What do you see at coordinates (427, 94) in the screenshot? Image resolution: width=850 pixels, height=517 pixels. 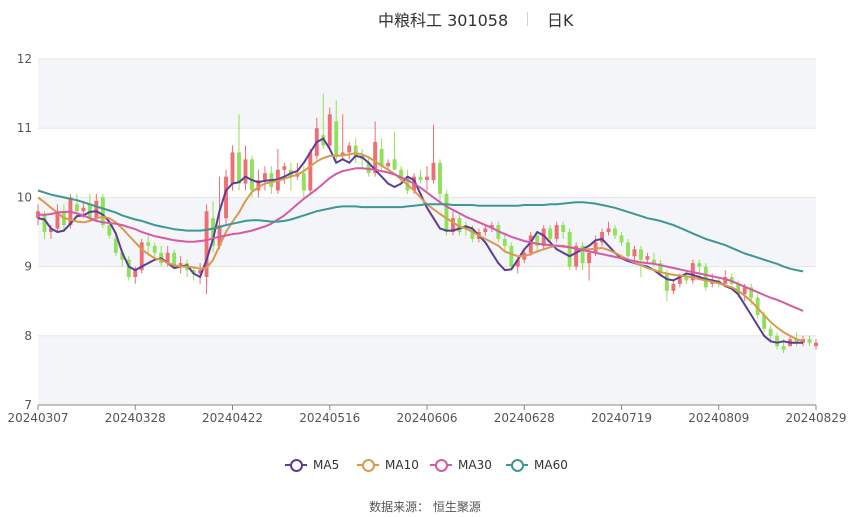 I see `grid-band` at bounding box center [427, 94].